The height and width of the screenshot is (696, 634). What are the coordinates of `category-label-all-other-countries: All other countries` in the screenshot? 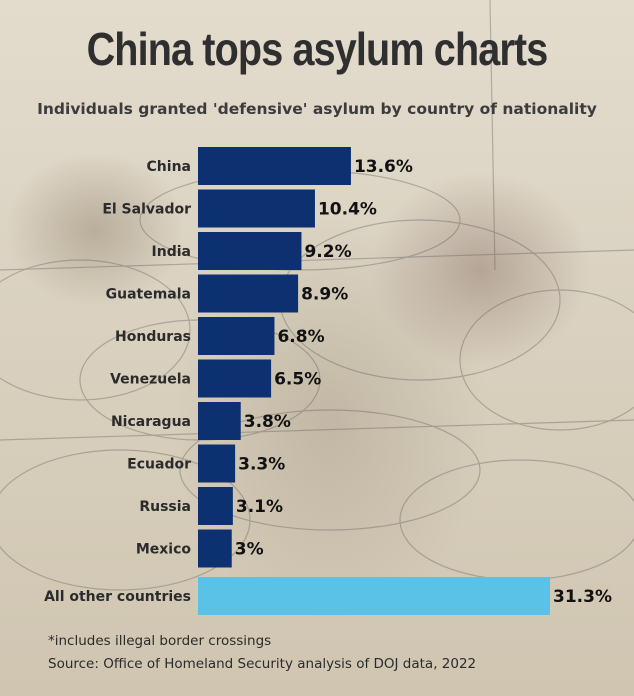 It's located at (117, 597).